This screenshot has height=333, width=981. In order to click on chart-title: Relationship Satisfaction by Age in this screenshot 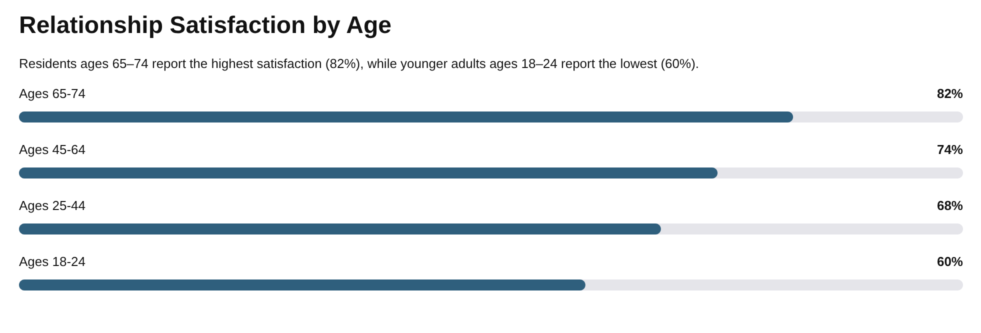, I will do `click(205, 25)`.